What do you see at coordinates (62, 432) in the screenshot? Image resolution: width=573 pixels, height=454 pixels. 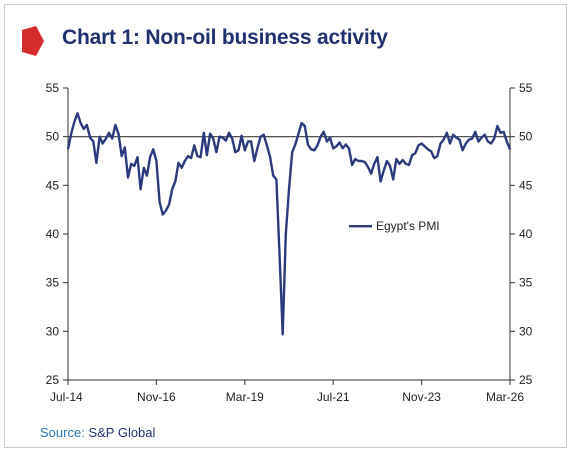 I see `source-label: Source:` at bounding box center [62, 432].